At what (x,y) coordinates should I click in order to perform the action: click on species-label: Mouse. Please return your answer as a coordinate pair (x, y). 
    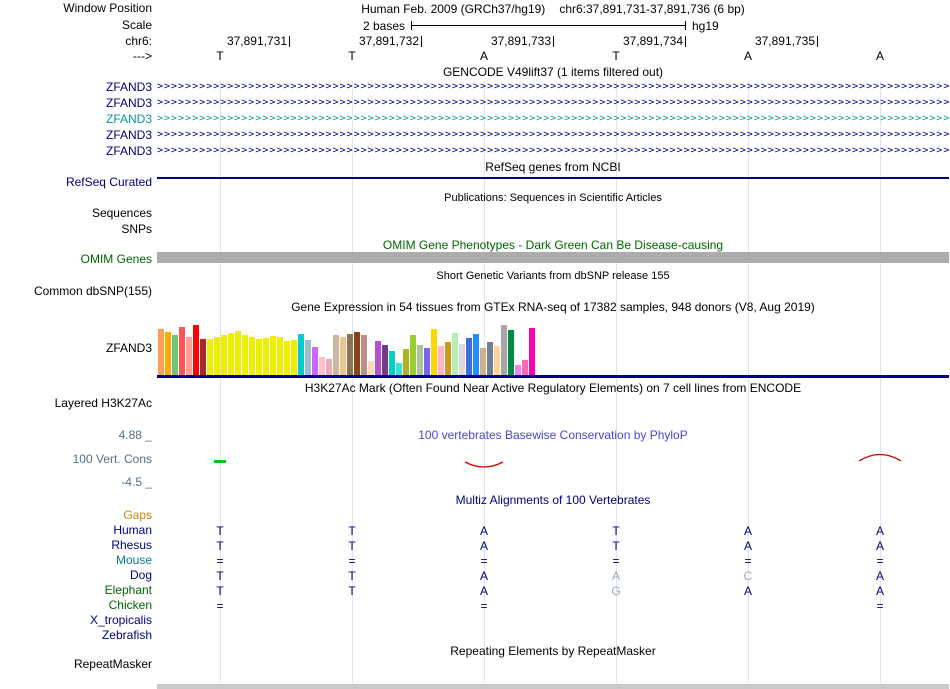
    Looking at the image, I should click on (133, 560).